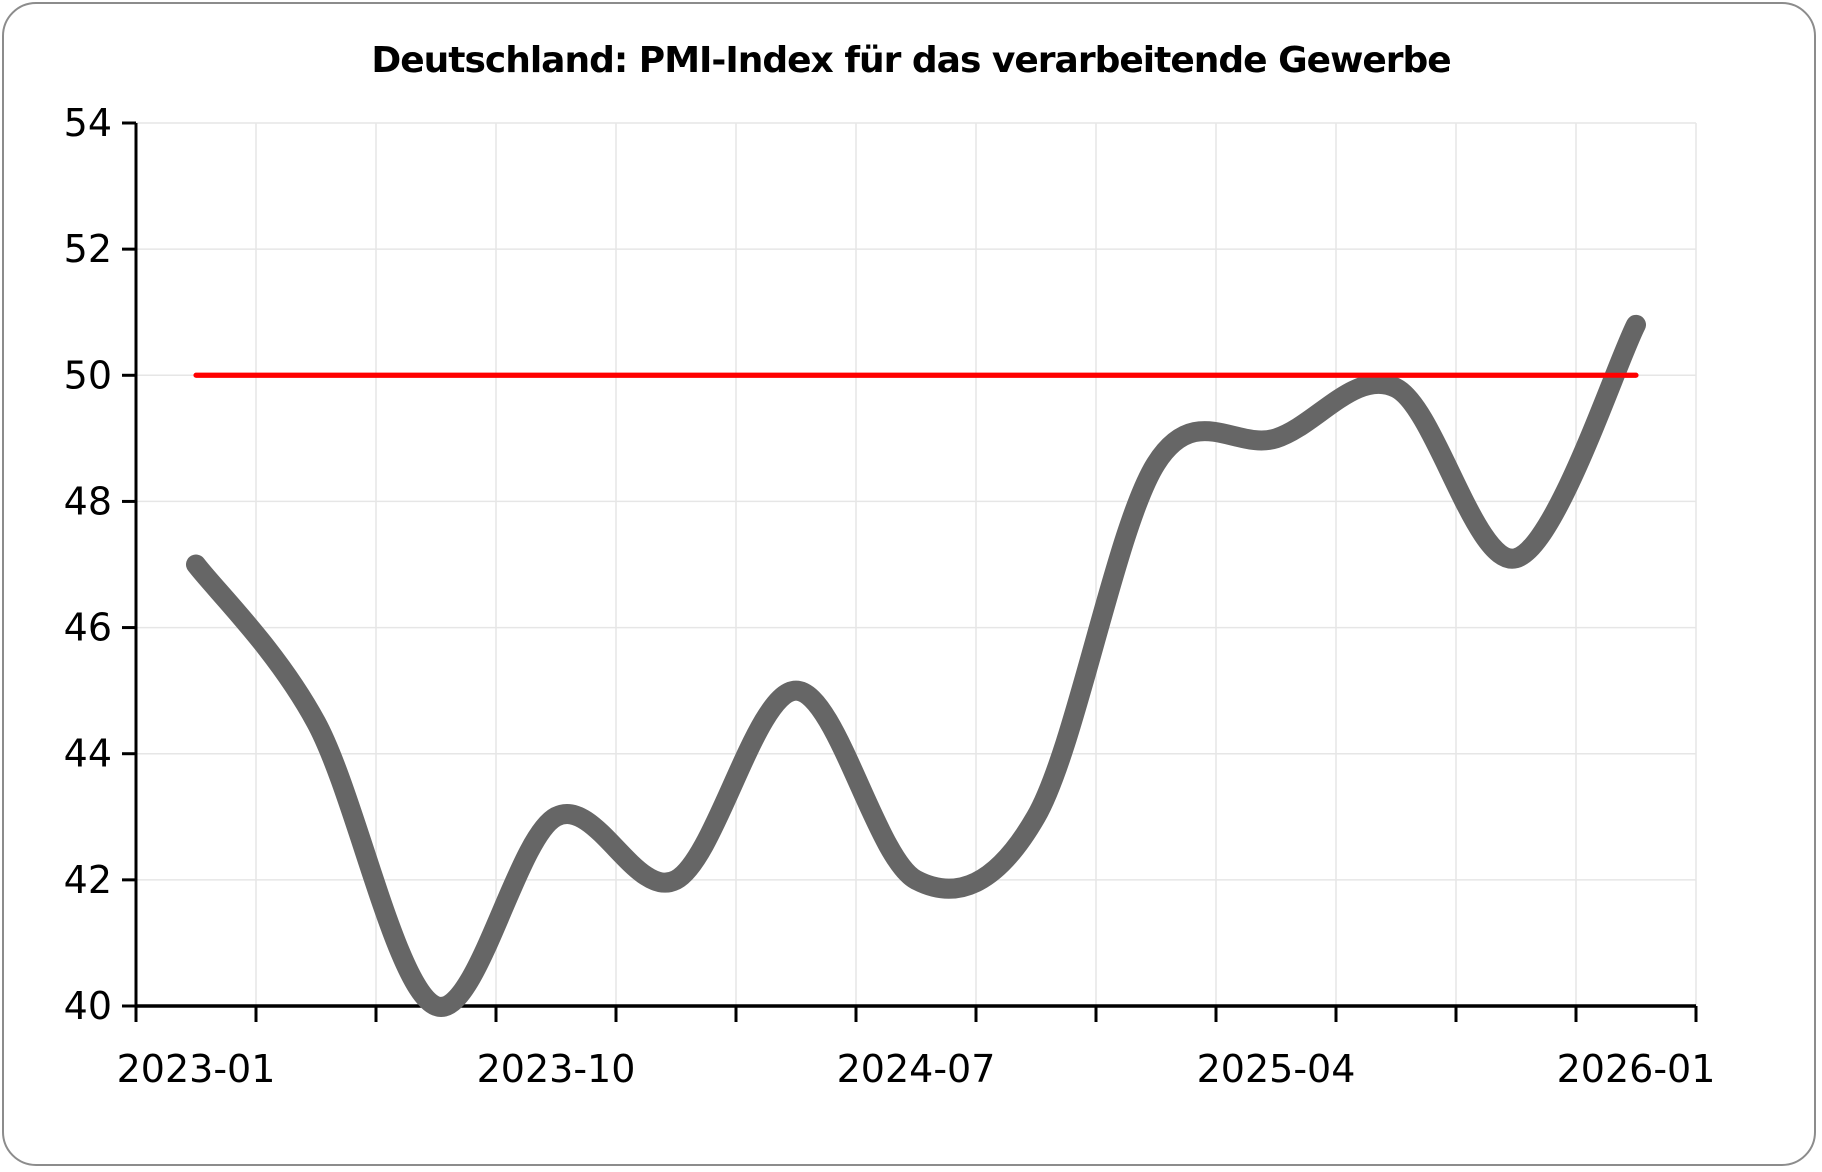 The height and width of the screenshot is (1172, 1822). I want to click on y-axis-labels: 40 42 44 46 48 50 52 54, so click(88, 564).